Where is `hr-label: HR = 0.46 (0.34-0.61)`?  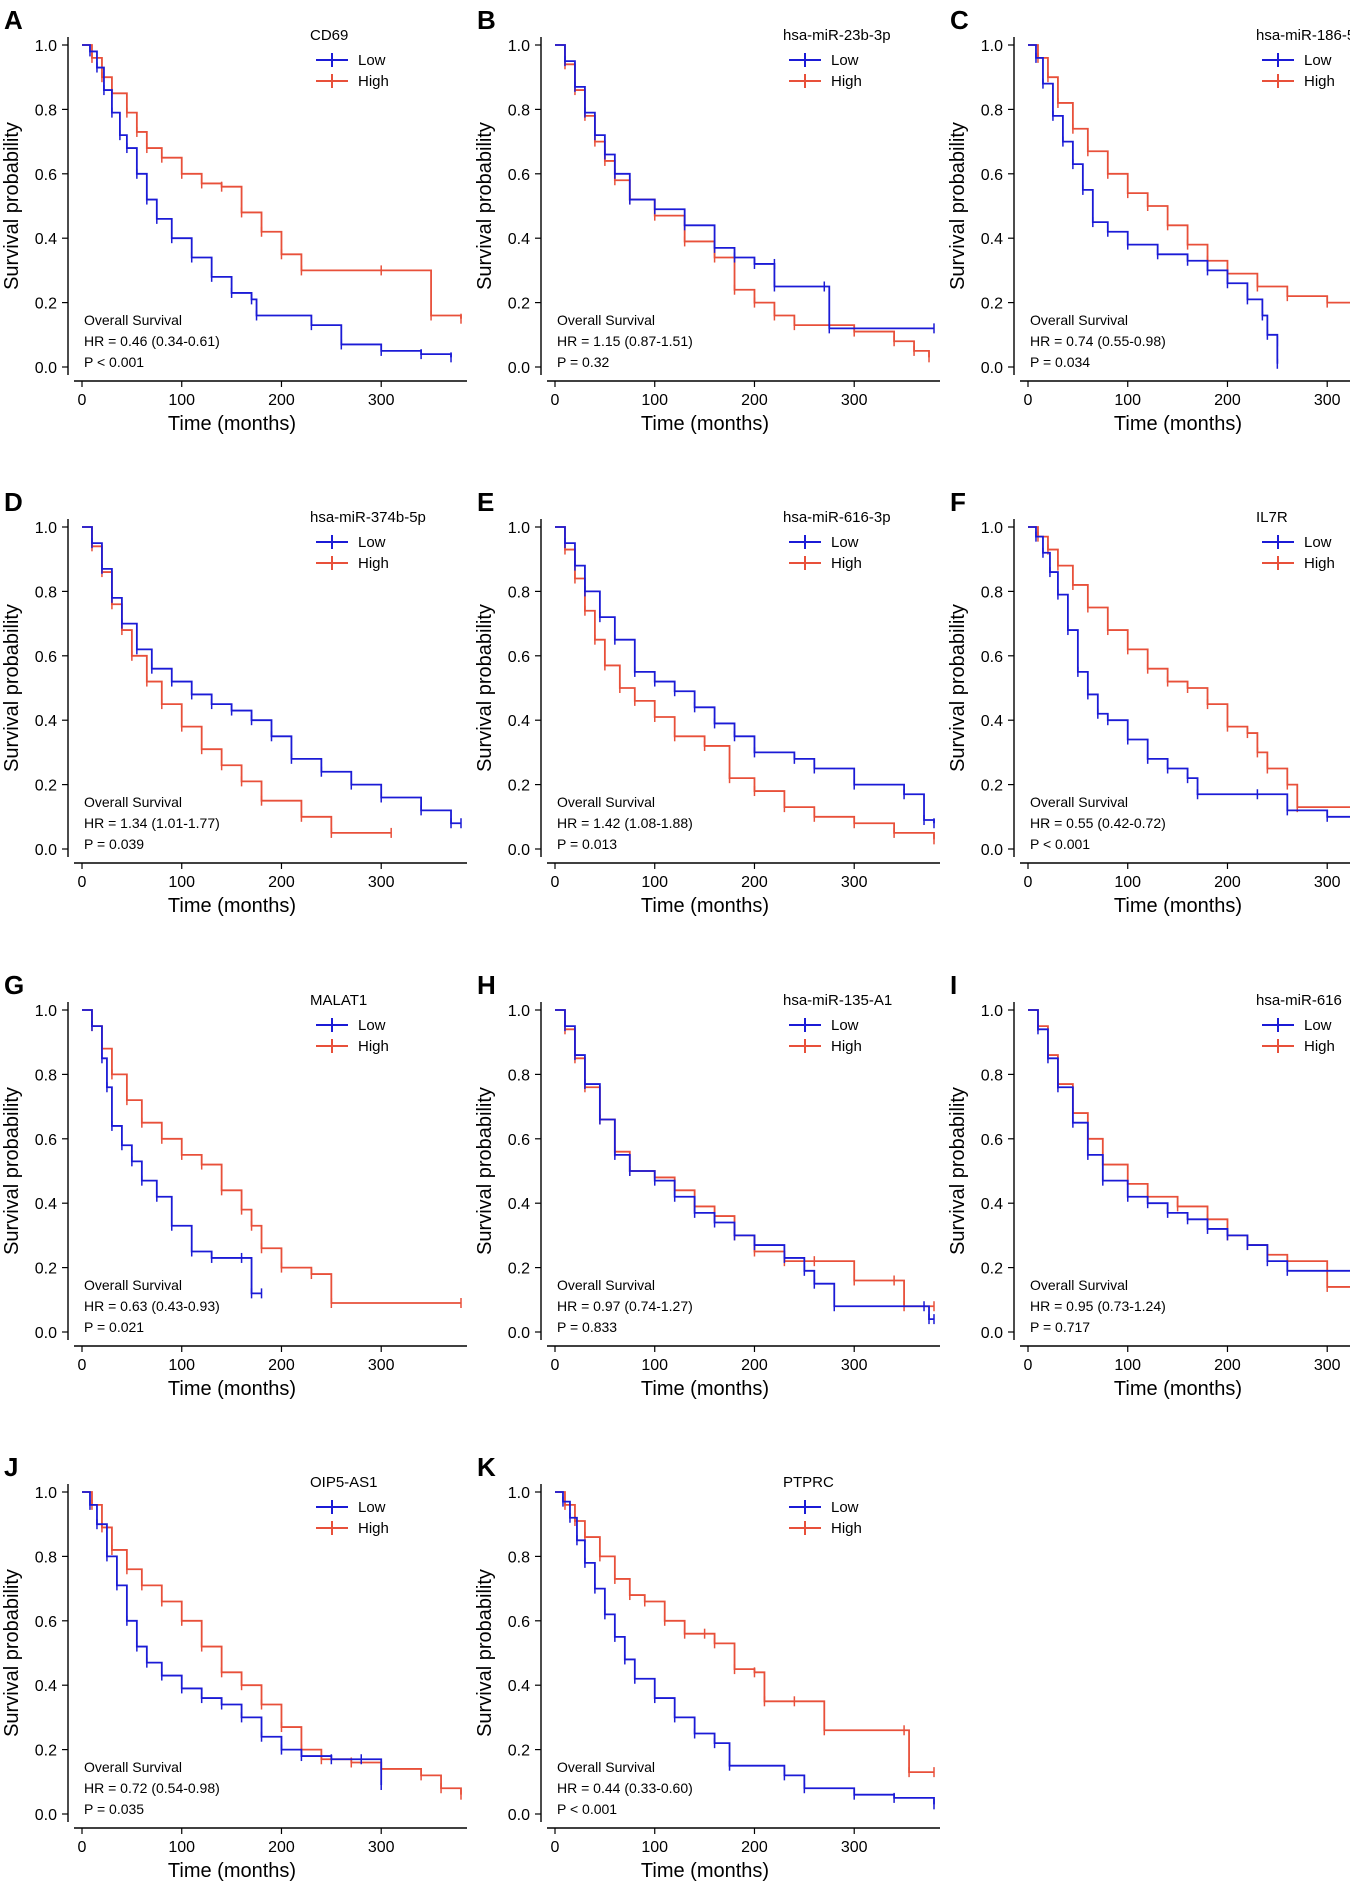 hr-label: HR = 0.46 (0.34-0.61) is located at coordinates (152, 341).